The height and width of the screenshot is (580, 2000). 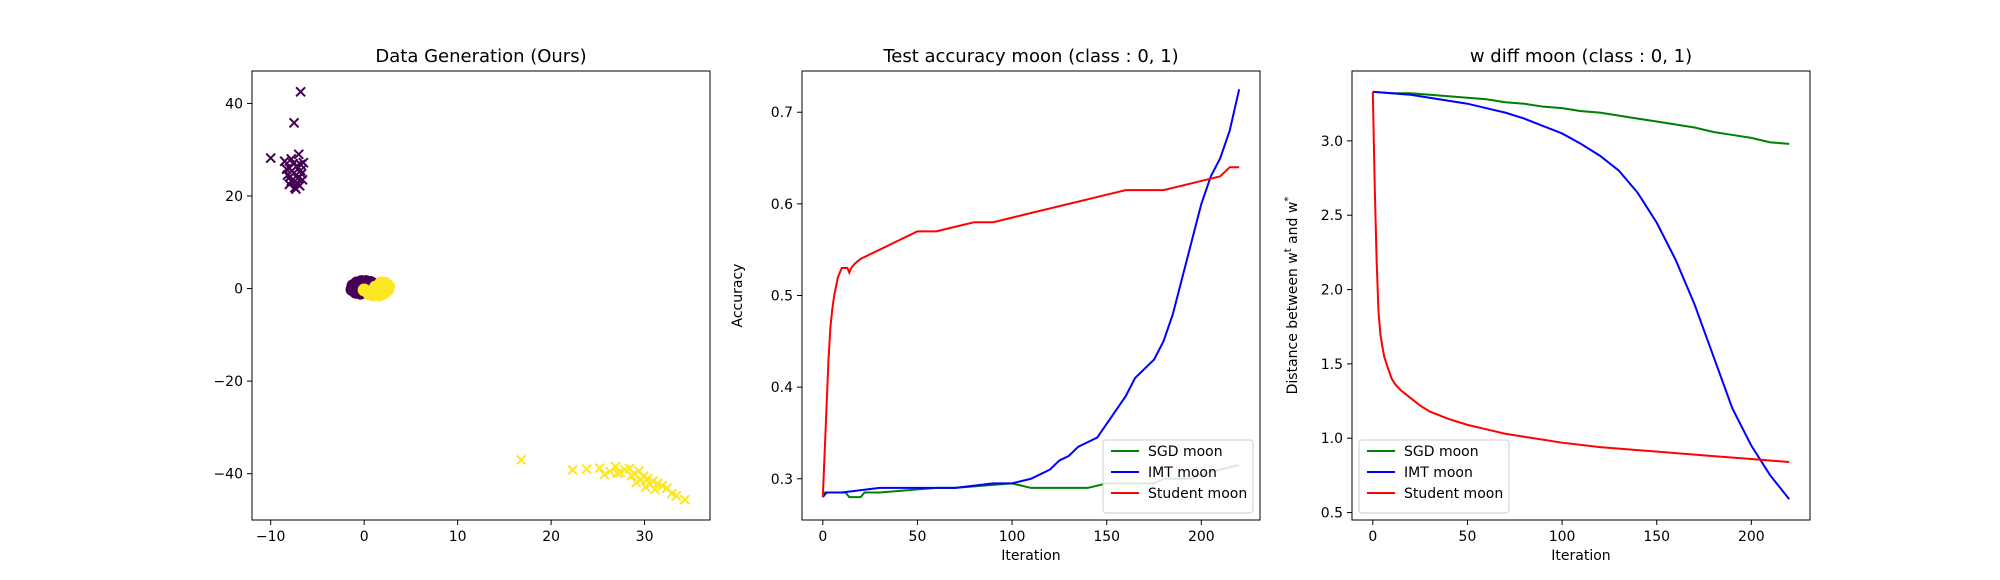 I want to click on y-tick-label: −20, so click(x=228, y=382).